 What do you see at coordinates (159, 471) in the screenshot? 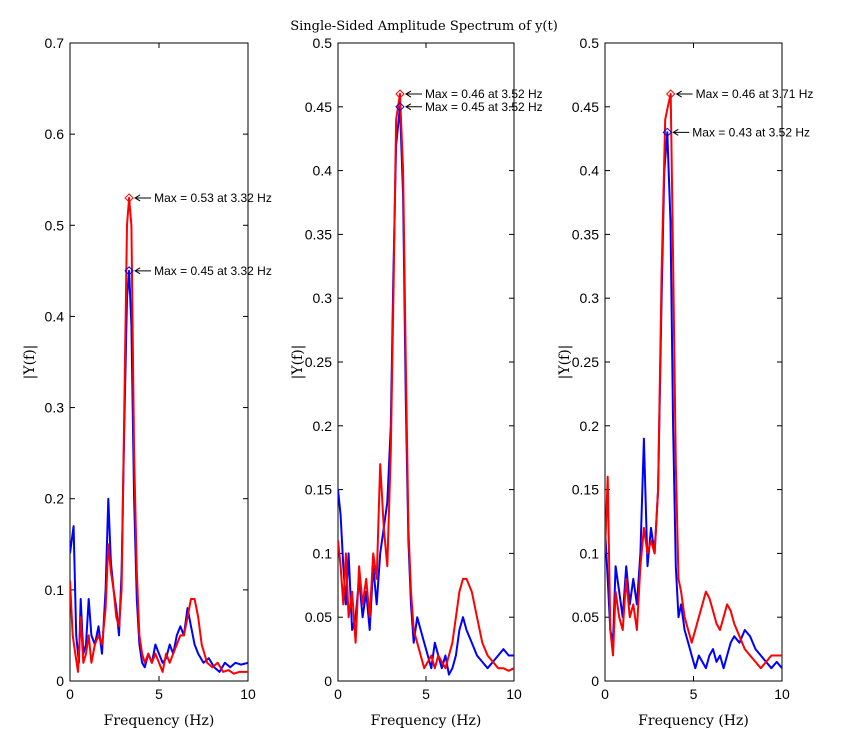
I see `series-line-blue` at bounding box center [159, 471].